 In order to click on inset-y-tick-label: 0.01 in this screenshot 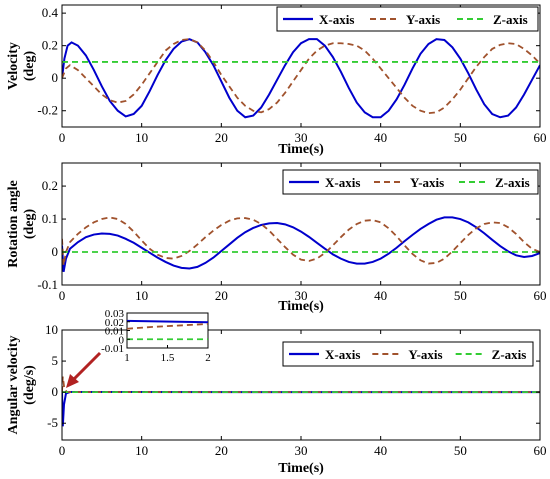, I will do `click(114, 332)`.